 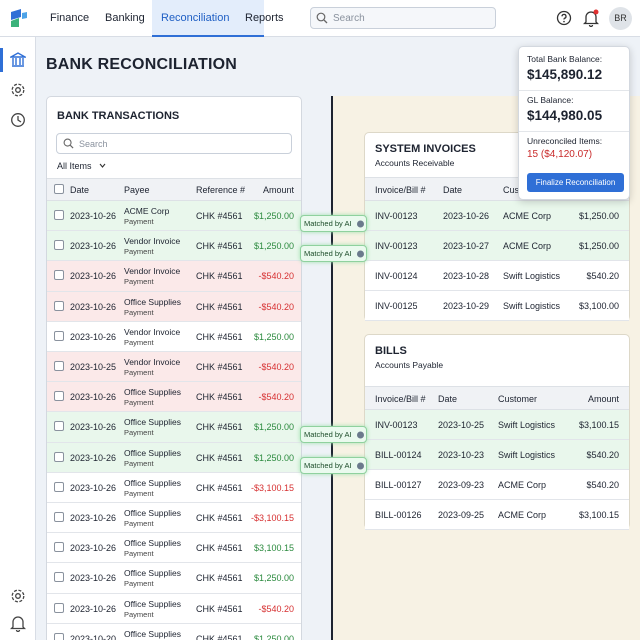 What do you see at coordinates (264, 18) in the screenshot?
I see `nav-tab: Reports` at bounding box center [264, 18].